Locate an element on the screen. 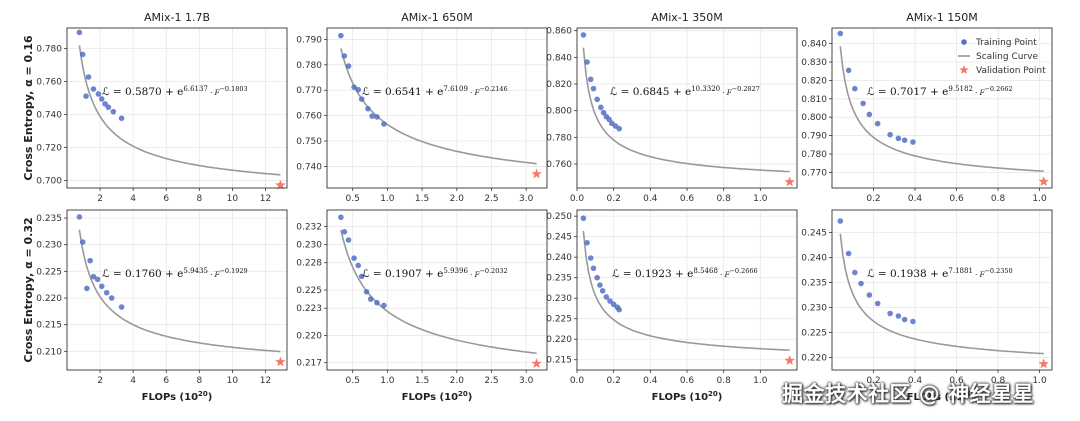 This screenshot has width=1080, height=421. x-tick-label: 0.0 is located at coordinates (577, 199).